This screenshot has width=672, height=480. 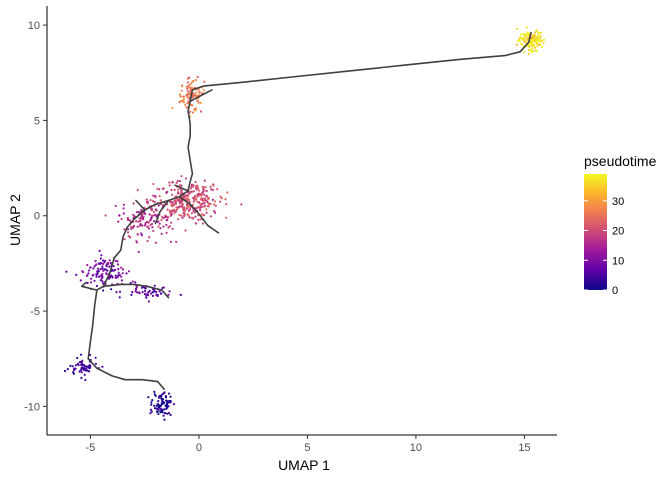 What do you see at coordinates (416, 448) in the screenshot?
I see `x-tick-label: 10` at bounding box center [416, 448].